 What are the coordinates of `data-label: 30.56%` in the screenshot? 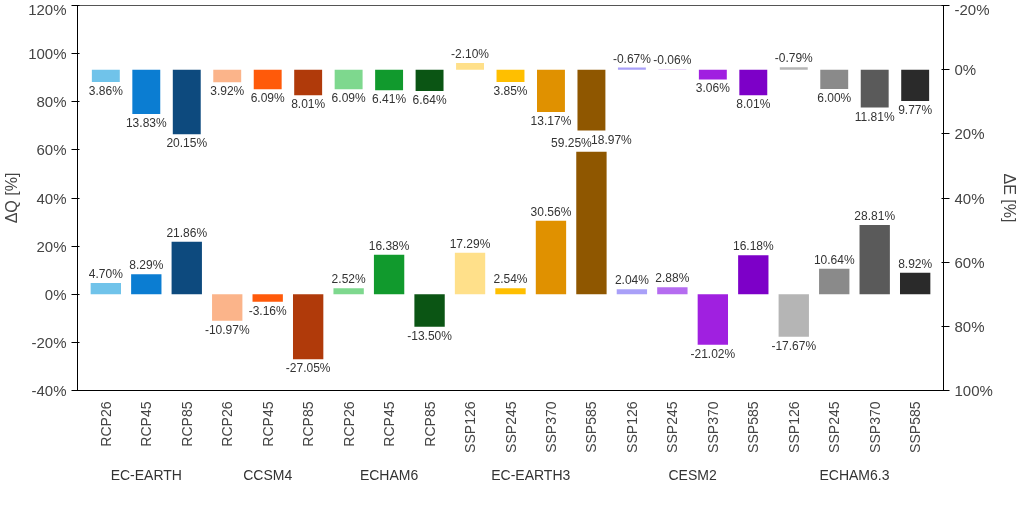 It's located at (551, 211).